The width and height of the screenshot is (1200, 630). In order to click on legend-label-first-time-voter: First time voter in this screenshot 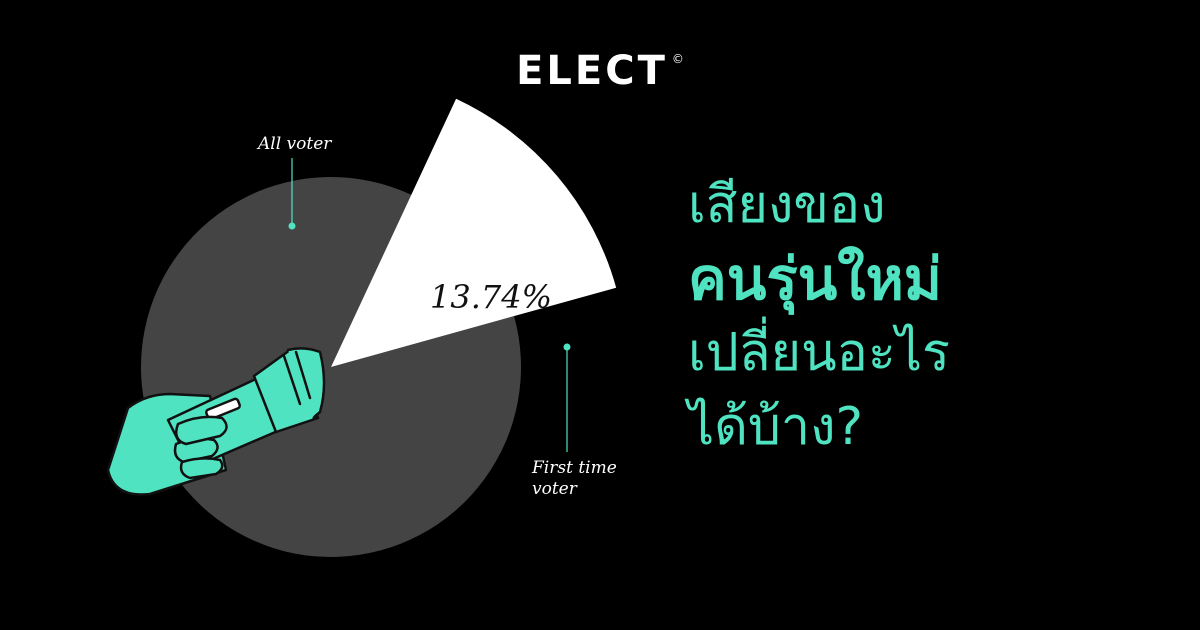, I will do `click(574, 478)`.